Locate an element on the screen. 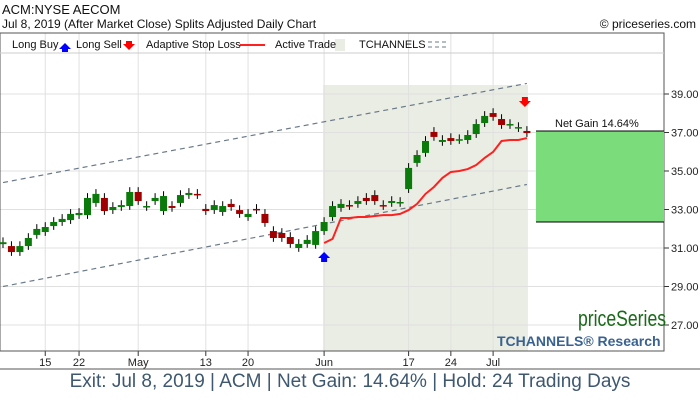 This screenshot has width=700, height=400. copyright: © priceseries.com is located at coordinates (647, 24).